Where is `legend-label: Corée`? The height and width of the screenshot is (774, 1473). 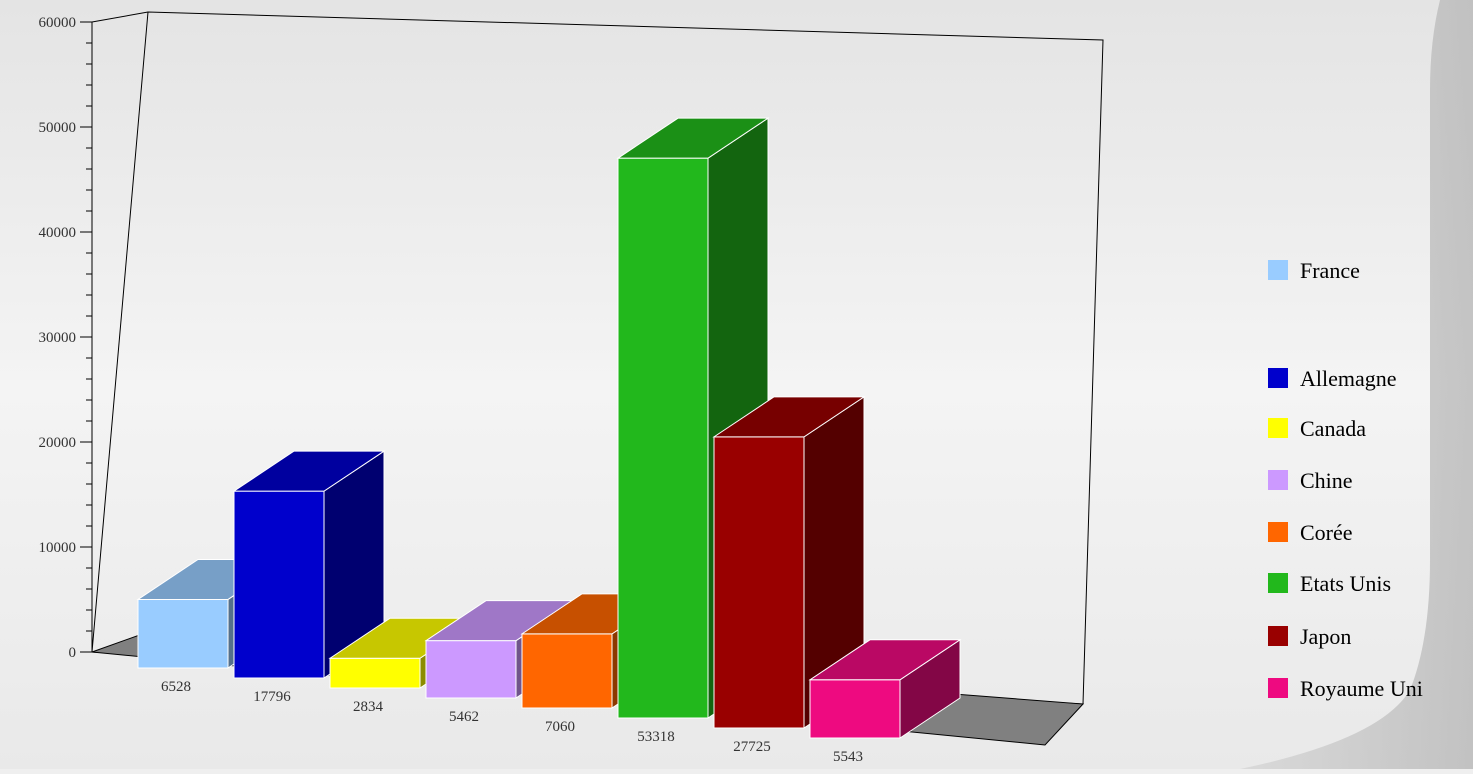 legend-label: Corée is located at coordinates (1326, 532).